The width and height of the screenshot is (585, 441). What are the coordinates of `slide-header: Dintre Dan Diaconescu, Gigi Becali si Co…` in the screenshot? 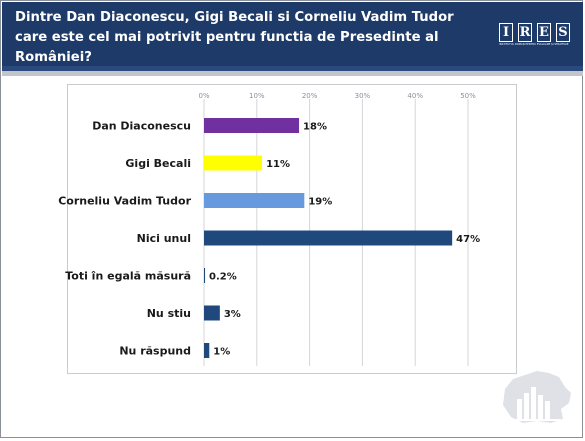 It's located at (292, 34).